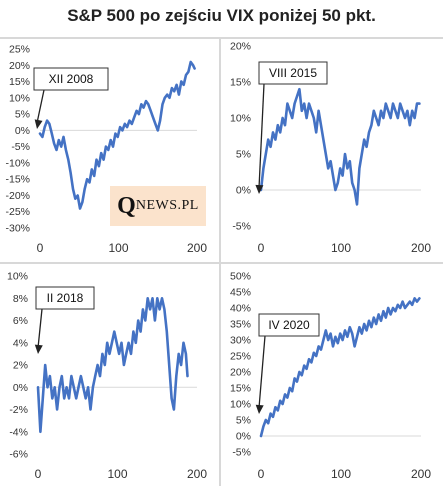  I want to click on logo-text: NEWS.PL, so click(167, 205).